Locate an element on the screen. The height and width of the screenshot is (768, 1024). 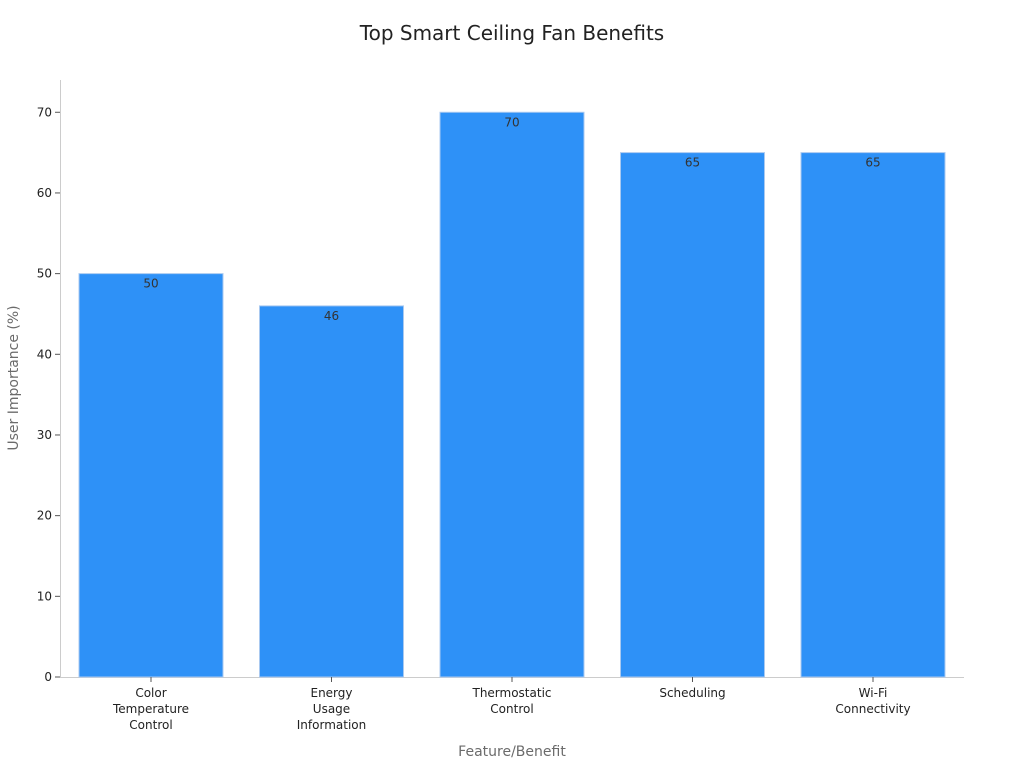
x-tick-label-line: Color is located at coordinates (150, 693).